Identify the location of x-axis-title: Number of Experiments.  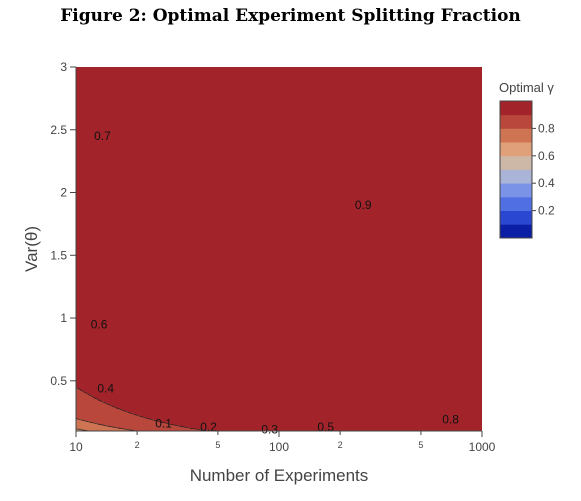
(279, 475).